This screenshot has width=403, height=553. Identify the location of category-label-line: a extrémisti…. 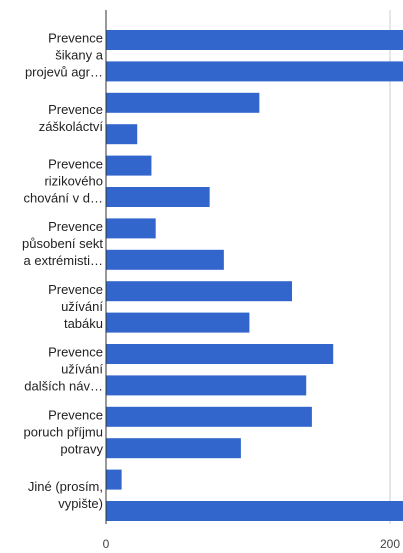
(63, 260).